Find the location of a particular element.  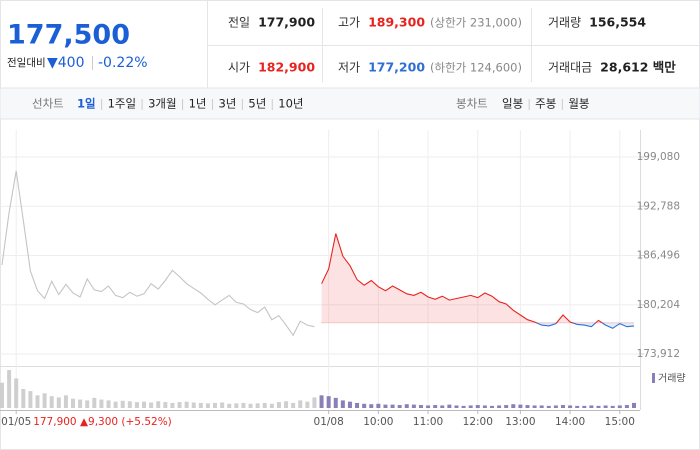

y-tick-label: 180,204 is located at coordinates (659, 305).